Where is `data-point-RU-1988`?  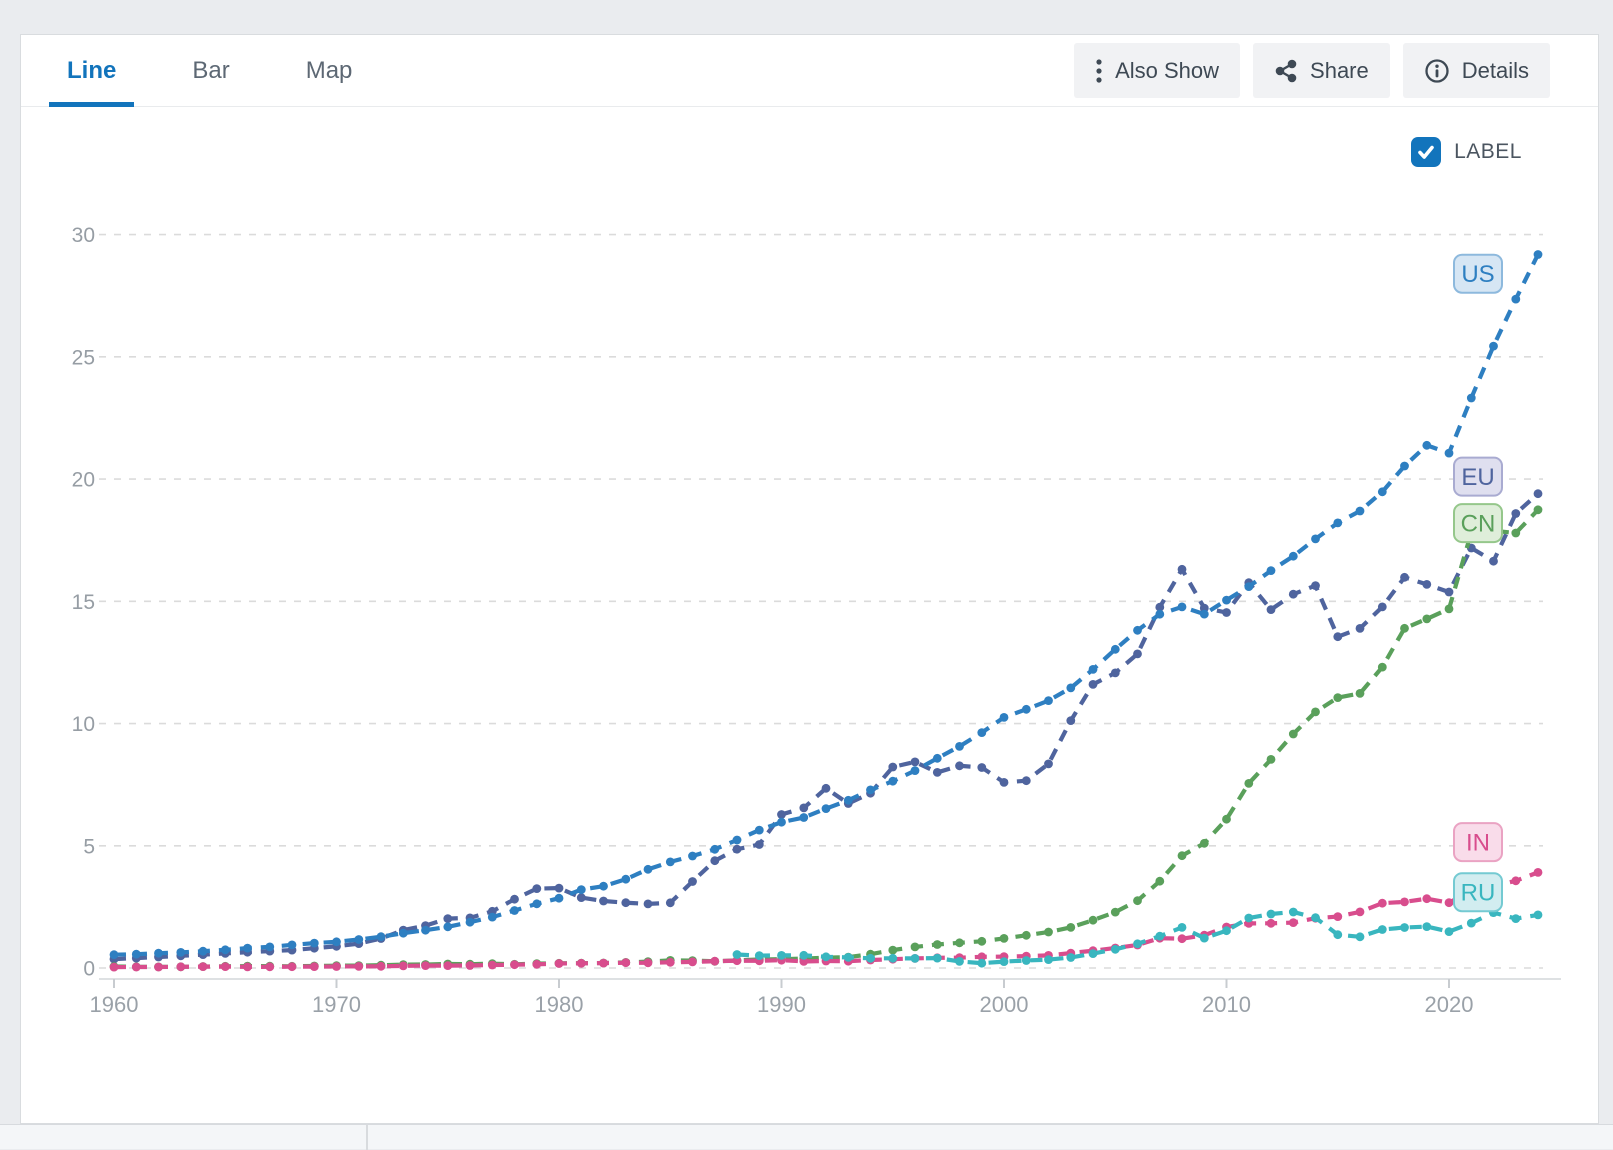 data-point-RU-1988 is located at coordinates (737, 954).